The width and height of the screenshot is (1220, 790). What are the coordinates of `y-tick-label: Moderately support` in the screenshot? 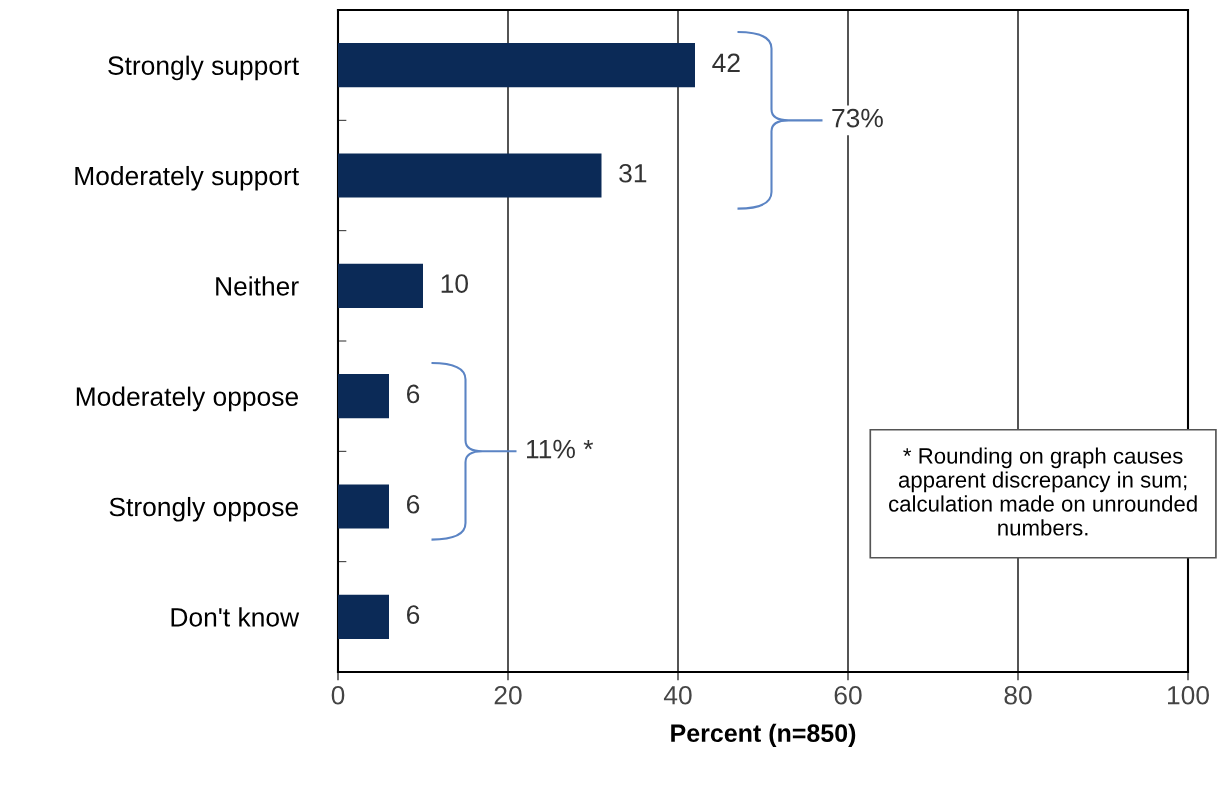 It's located at (187, 178).